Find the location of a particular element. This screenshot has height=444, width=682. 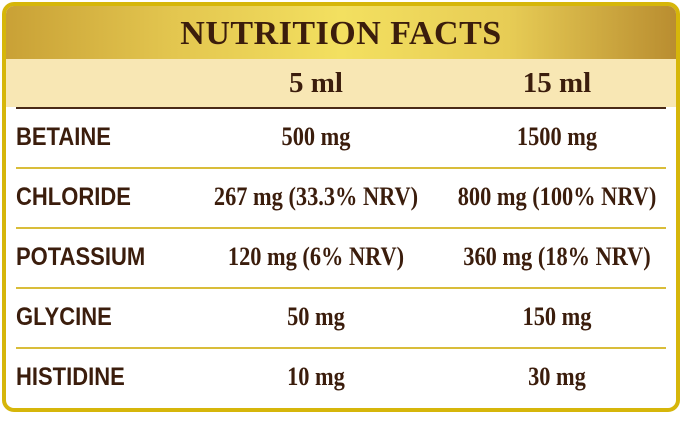

table-title: NUTRITION FACTS is located at coordinates (341, 33).